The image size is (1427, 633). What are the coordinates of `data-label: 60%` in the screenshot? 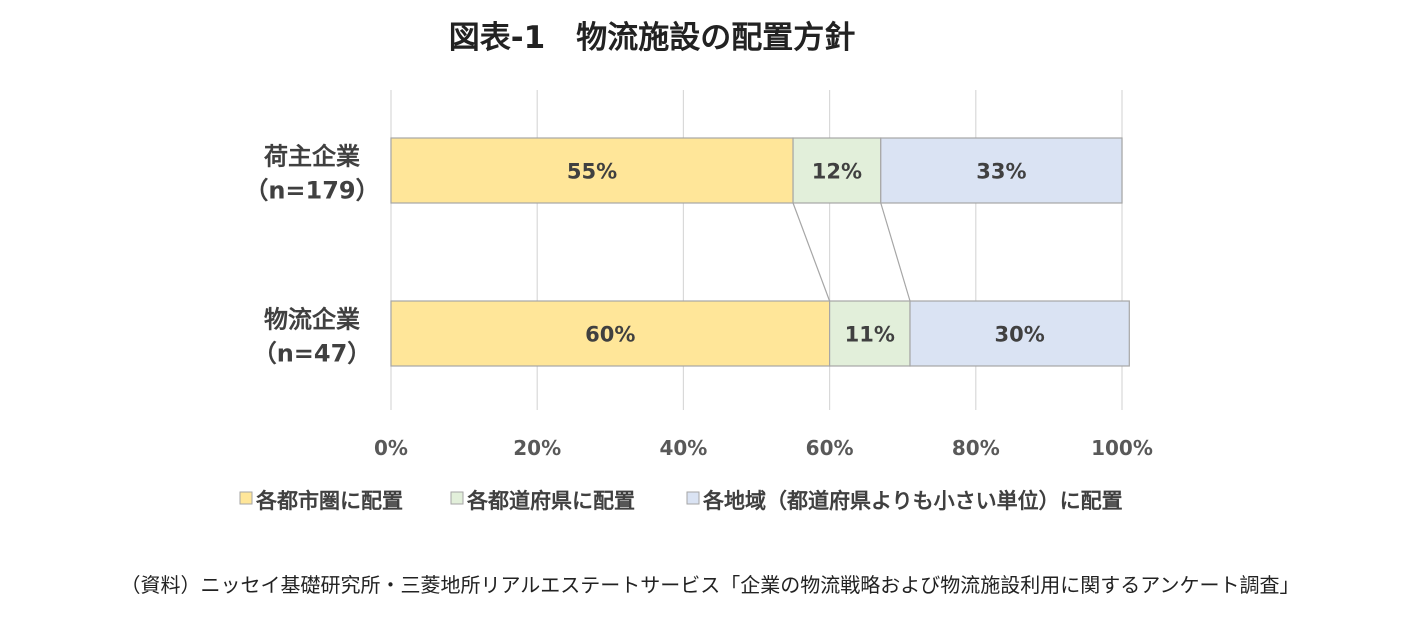 It's located at (610, 335).